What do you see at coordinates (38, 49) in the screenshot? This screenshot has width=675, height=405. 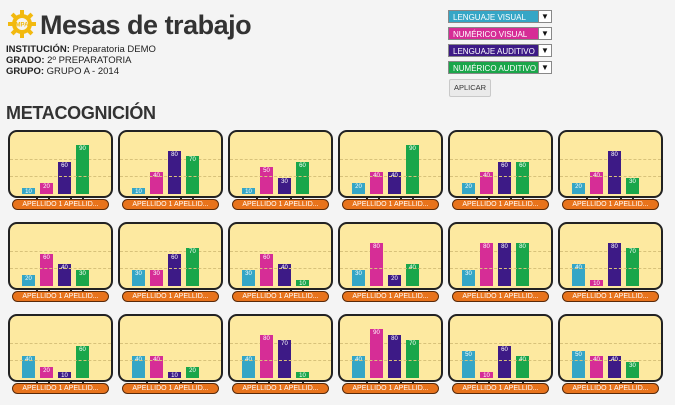 I see `institution-label: INSTITUCIÓN:` at bounding box center [38, 49].